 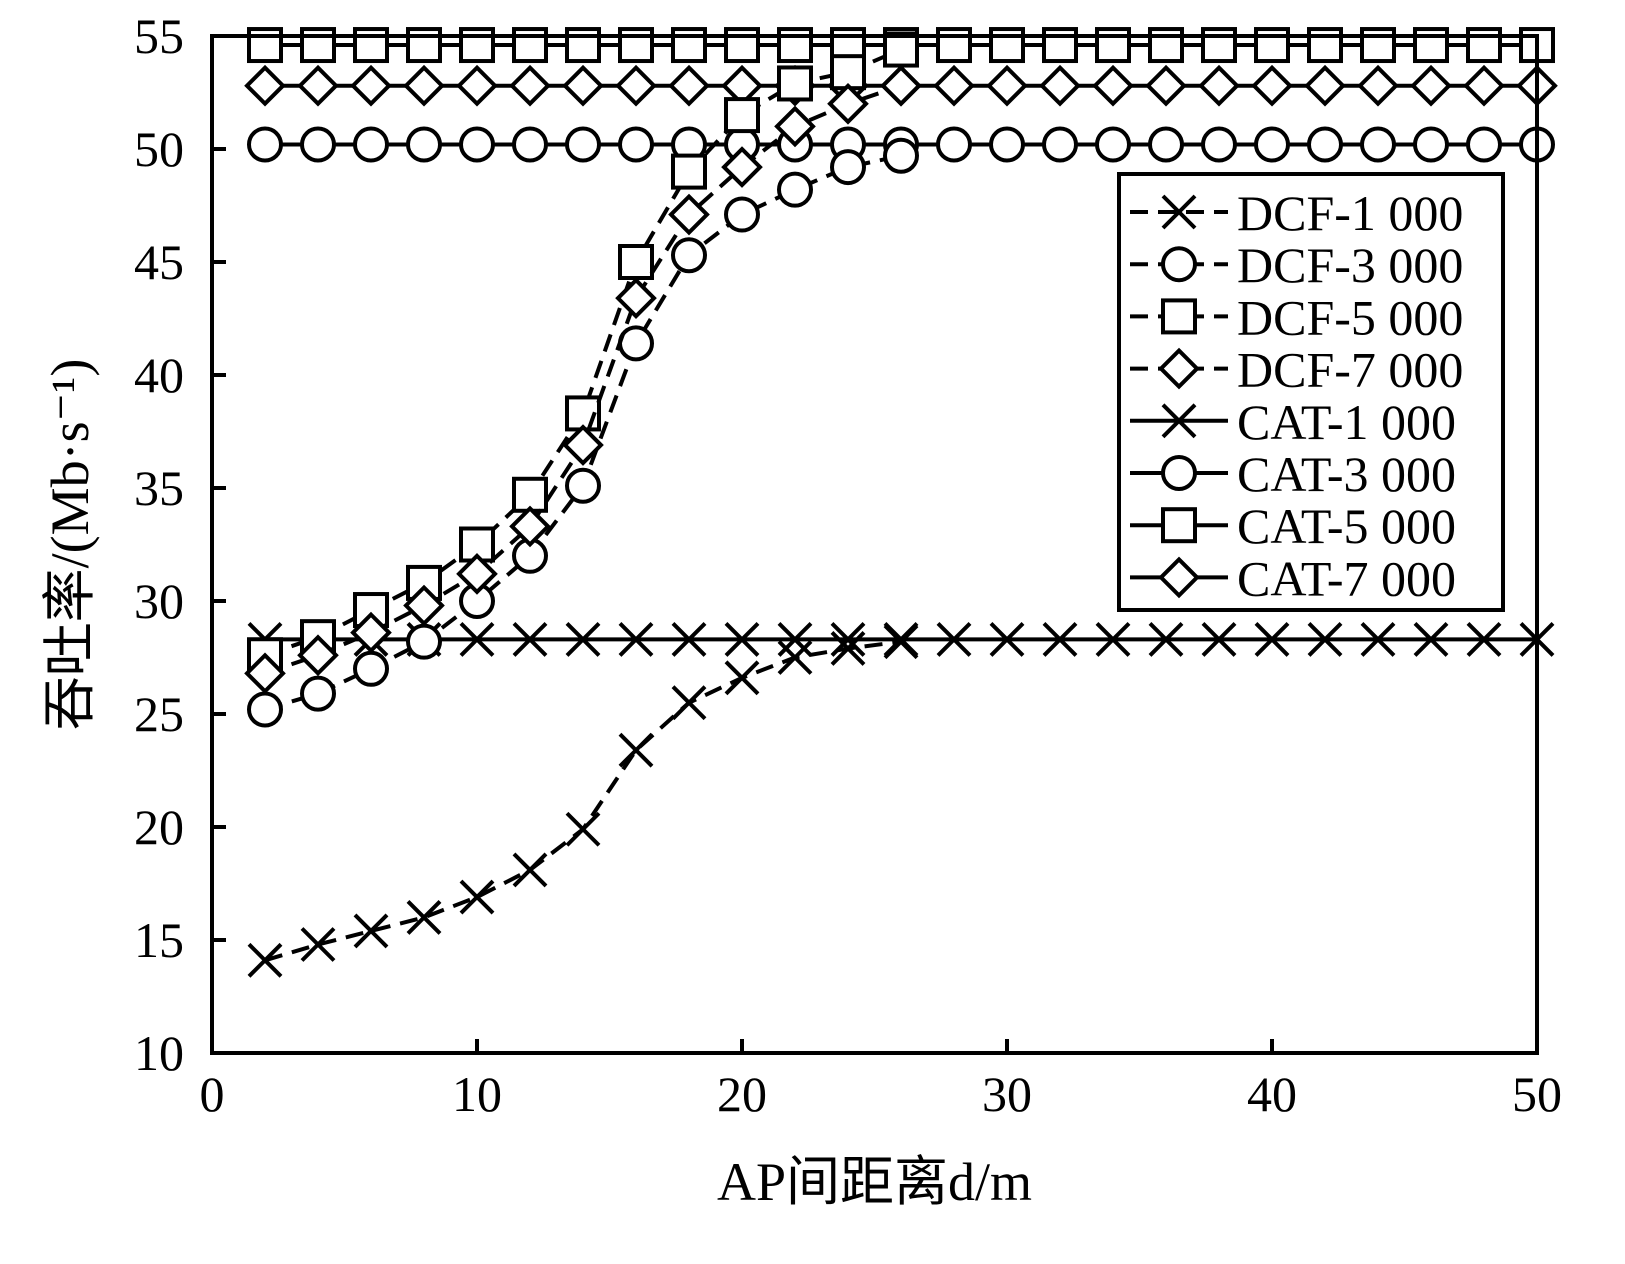 I want to click on y-tick-label: 40, so click(x=159, y=375).